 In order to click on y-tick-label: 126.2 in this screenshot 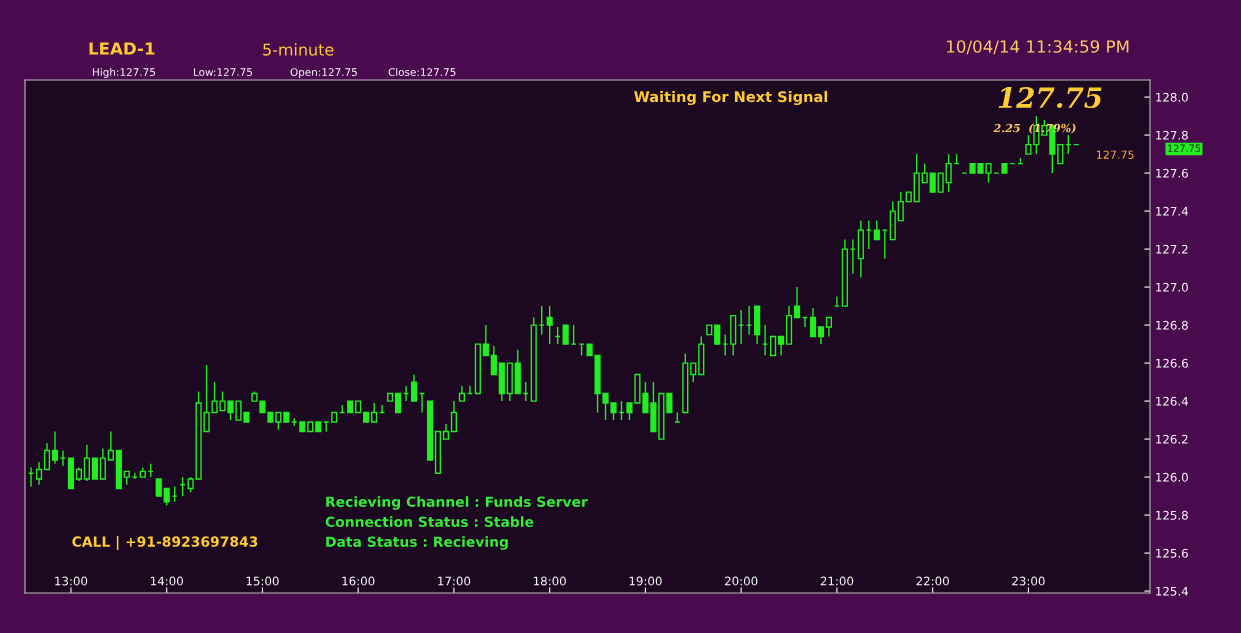, I will do `click(1172, 439)`.